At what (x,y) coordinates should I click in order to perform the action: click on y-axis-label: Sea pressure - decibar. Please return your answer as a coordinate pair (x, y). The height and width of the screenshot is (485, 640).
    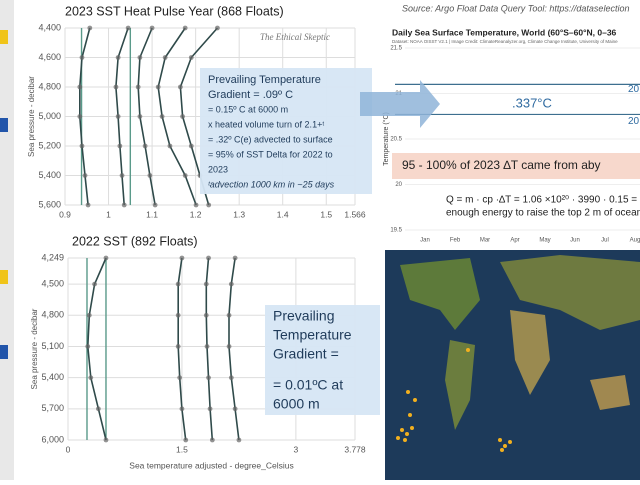
    Looking at the image, I should click on (31, 116).